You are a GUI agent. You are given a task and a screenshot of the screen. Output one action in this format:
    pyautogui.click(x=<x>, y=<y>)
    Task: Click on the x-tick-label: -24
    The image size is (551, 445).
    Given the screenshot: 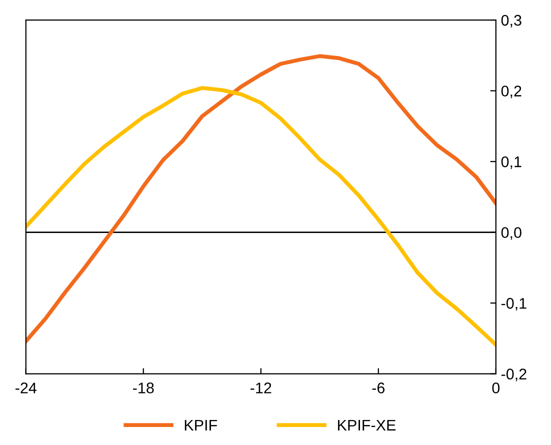 What is the action you would take?
    pyautogui.click(x=26, y=388)
    